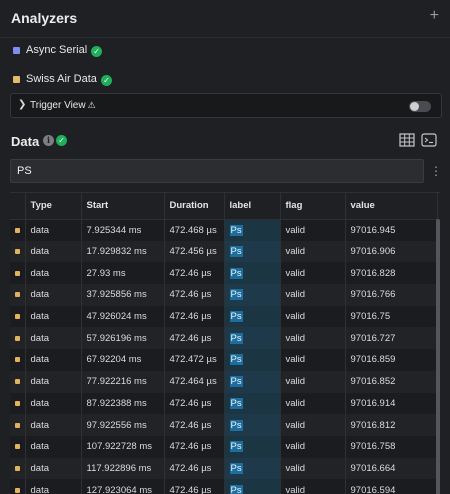 The width and height of the screenshot is (450, 494). I want to click on trigger-view-label: Trigger View, so click(58, 105).